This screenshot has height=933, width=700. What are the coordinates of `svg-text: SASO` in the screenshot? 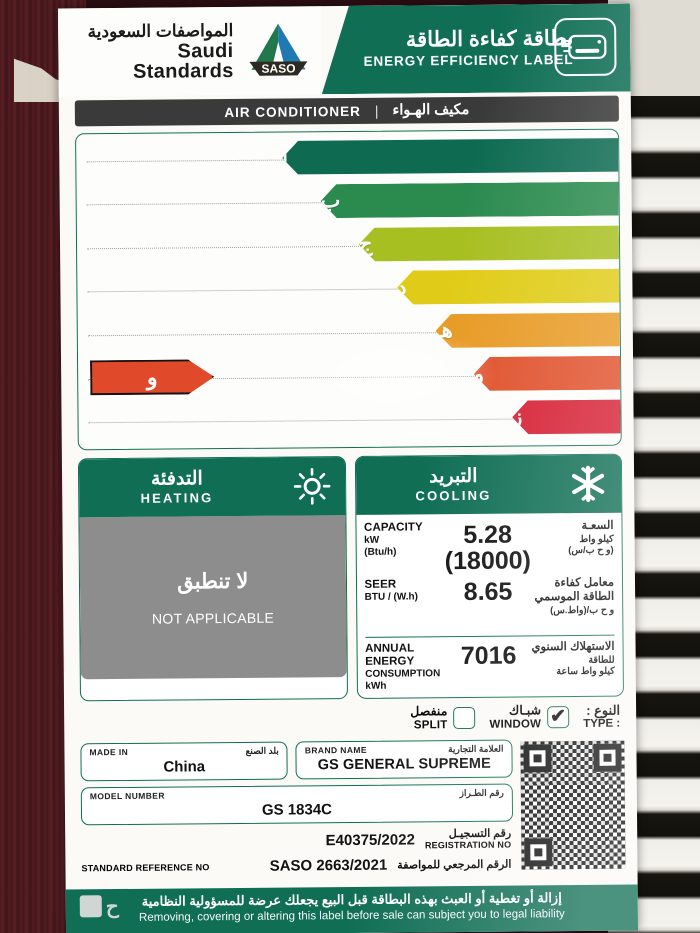 It's located at (279, 68).